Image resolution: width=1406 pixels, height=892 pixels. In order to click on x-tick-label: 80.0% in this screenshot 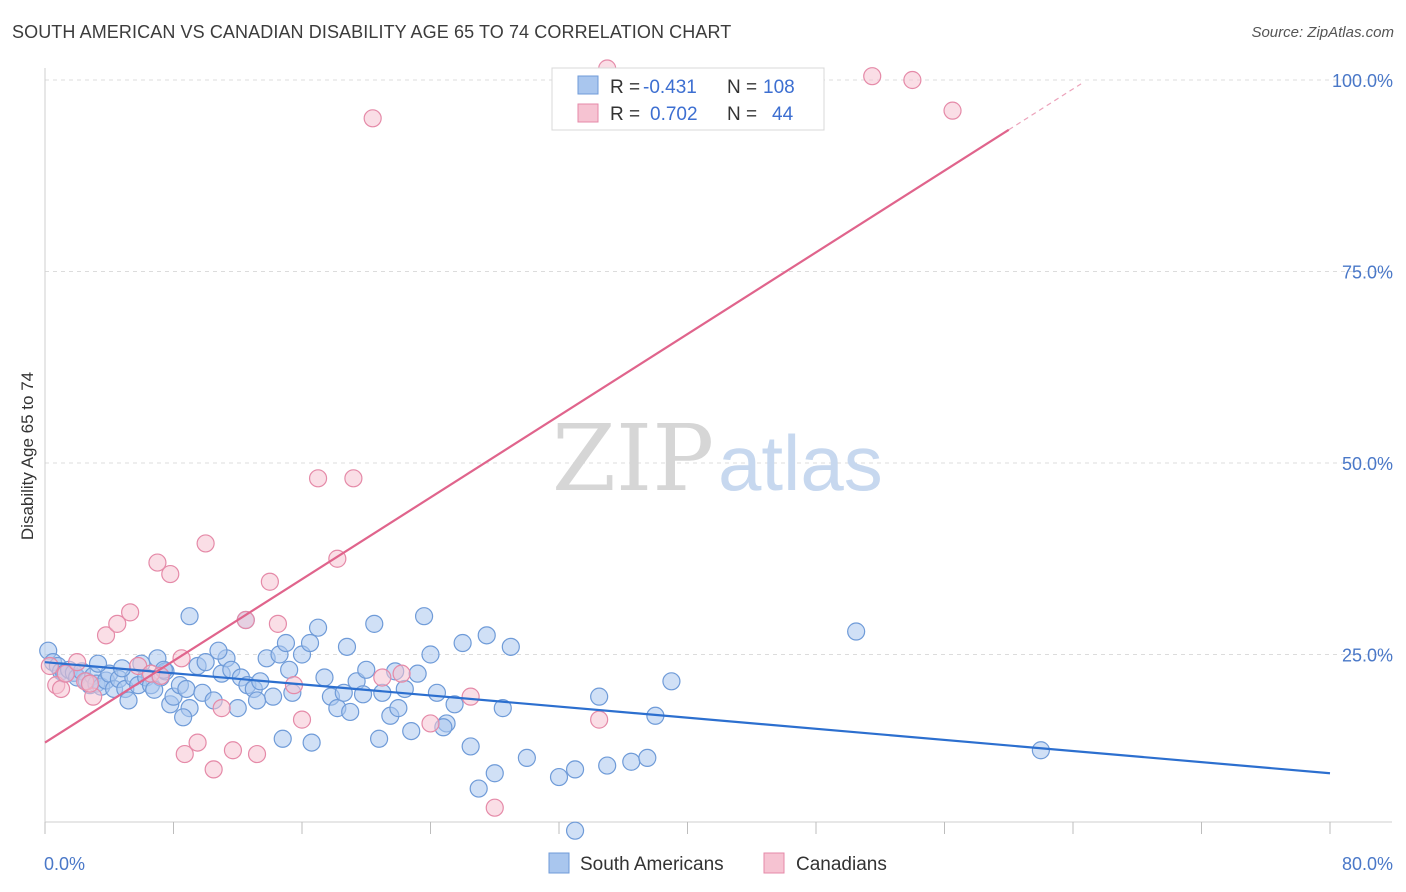, I will do `click(1367, 864)`.